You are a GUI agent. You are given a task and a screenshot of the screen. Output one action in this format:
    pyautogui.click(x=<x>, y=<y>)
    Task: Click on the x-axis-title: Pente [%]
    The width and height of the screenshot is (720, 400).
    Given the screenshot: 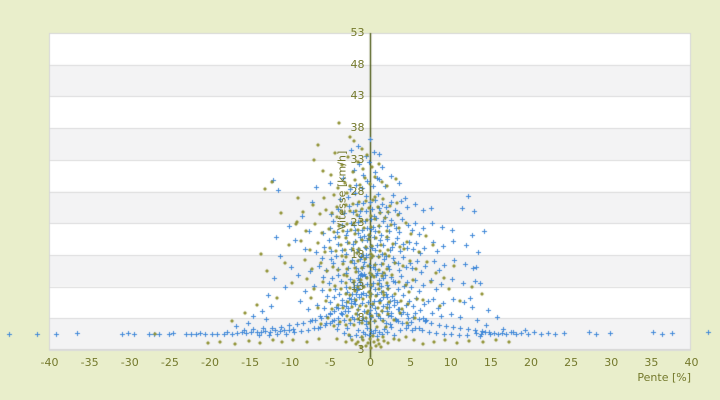 What is the action you would take?
    pyautogui.click(x=664, y=377)
    